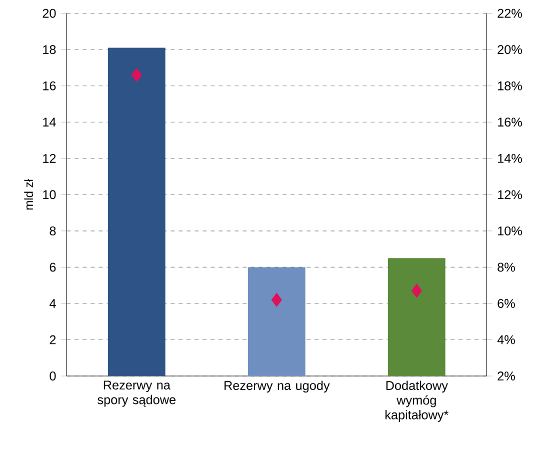 Image resolution: width=545 pixels, height=456 pixels. What do you see at coordinates (510, 13) in the screenshot?
I see `y2-tick-label: 22%` at bounding box center [510, 13].